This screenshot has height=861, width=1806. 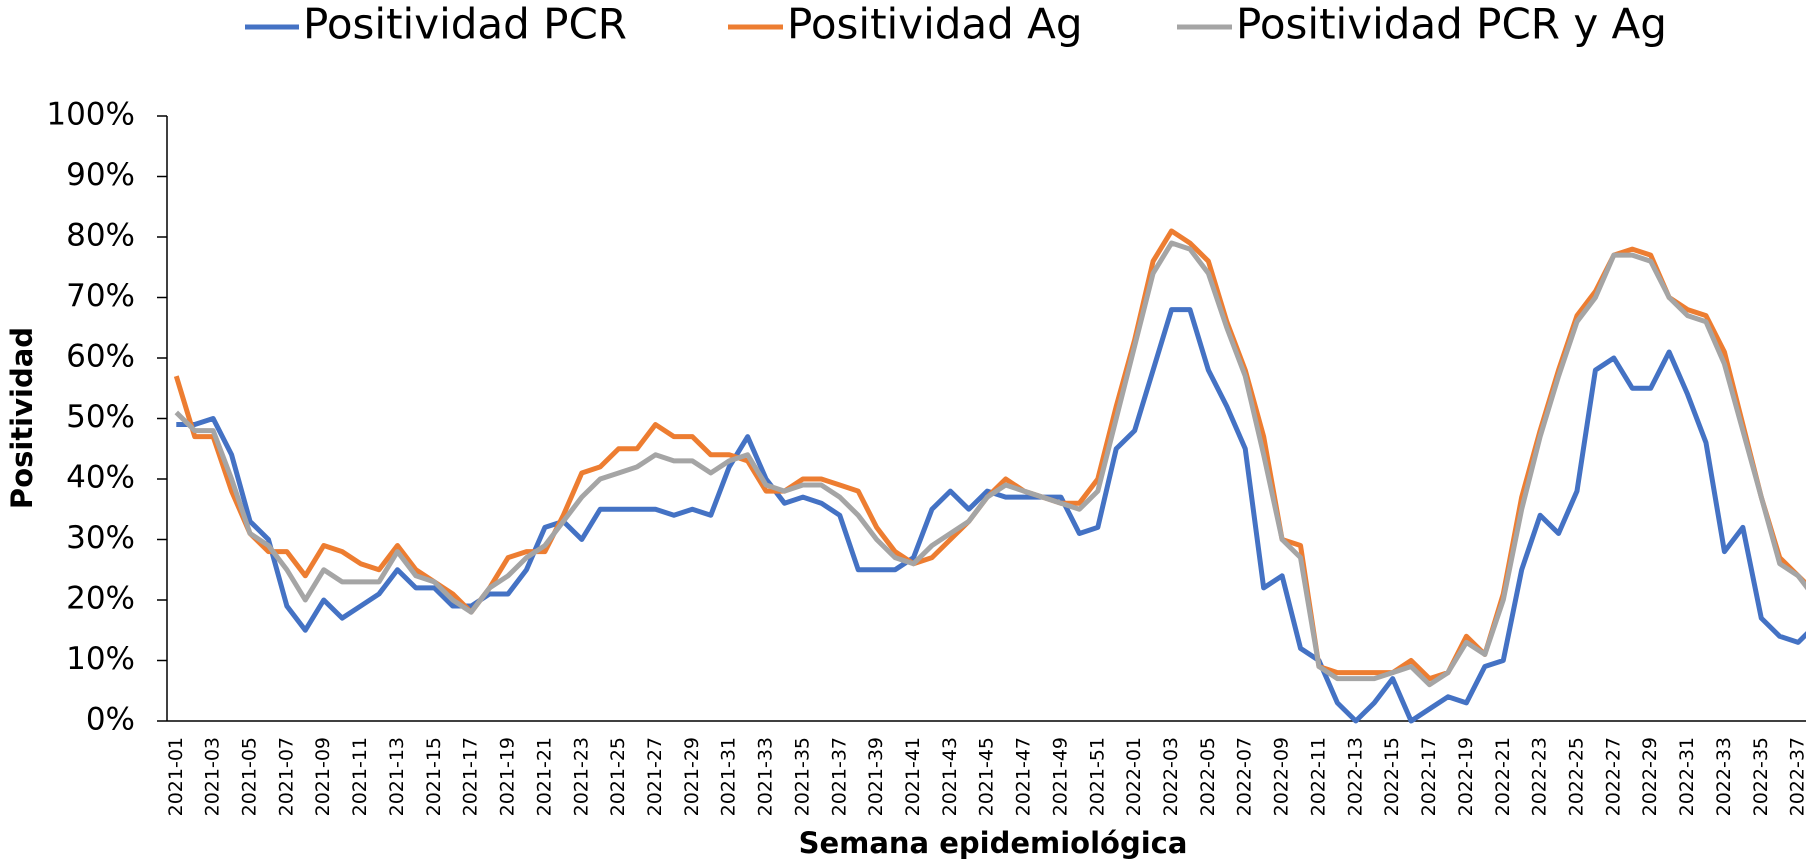 What do you see at coordinates (1451, 24) in the screenshot?
I see `legend-label: Positividad PCR y Ag` at bounding box center [1451, 24].